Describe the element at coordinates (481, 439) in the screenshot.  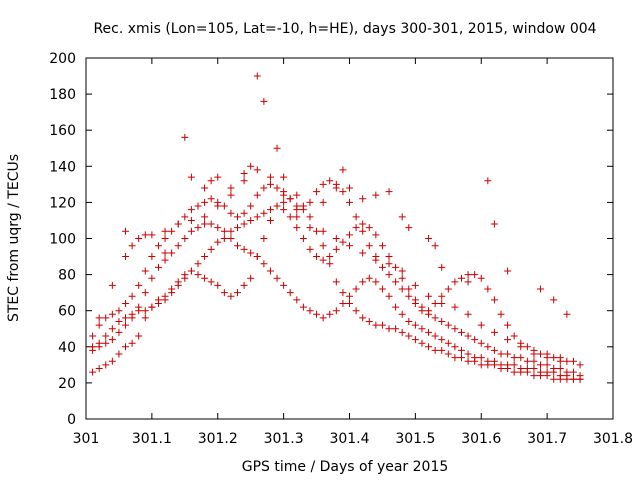
I see `x-tick-label: 301.6` at that location.